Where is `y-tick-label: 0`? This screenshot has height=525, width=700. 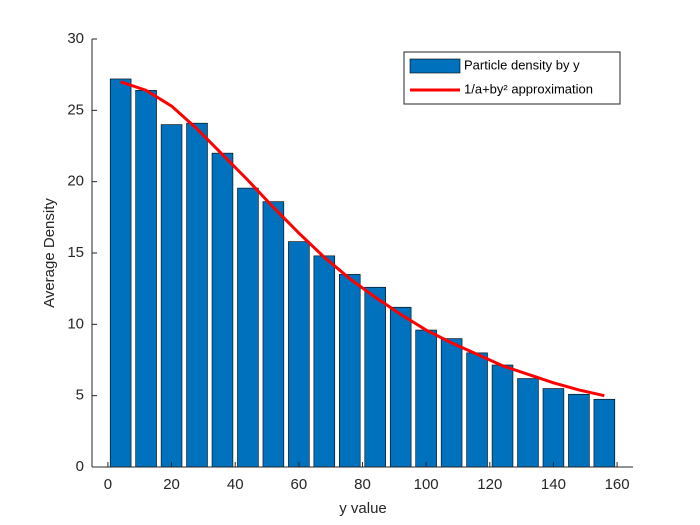 y-tick-label: 0 is located at coordinates (80, 466).